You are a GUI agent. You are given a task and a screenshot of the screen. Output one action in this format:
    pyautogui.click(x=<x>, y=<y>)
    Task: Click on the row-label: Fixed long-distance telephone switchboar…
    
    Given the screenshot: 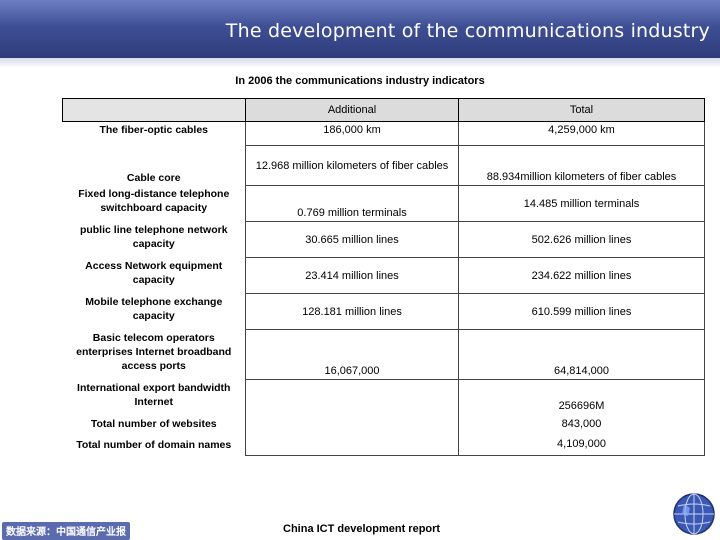 What is the action you would take?
    pyautogui.click(x=154, y=200)
    